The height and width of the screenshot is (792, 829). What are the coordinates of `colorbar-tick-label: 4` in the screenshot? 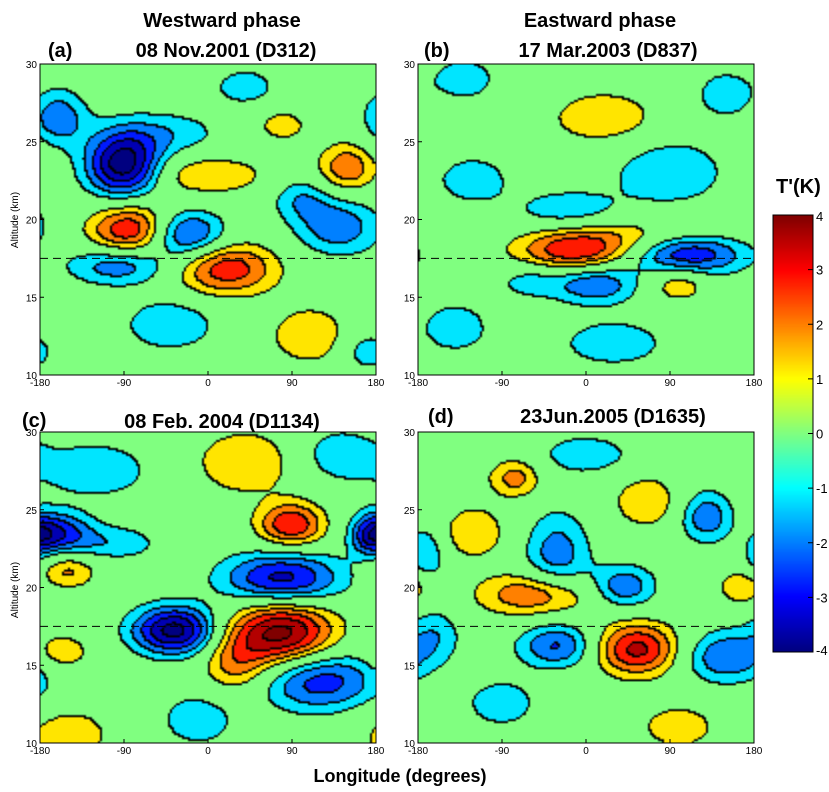 It's located at (819, 216).